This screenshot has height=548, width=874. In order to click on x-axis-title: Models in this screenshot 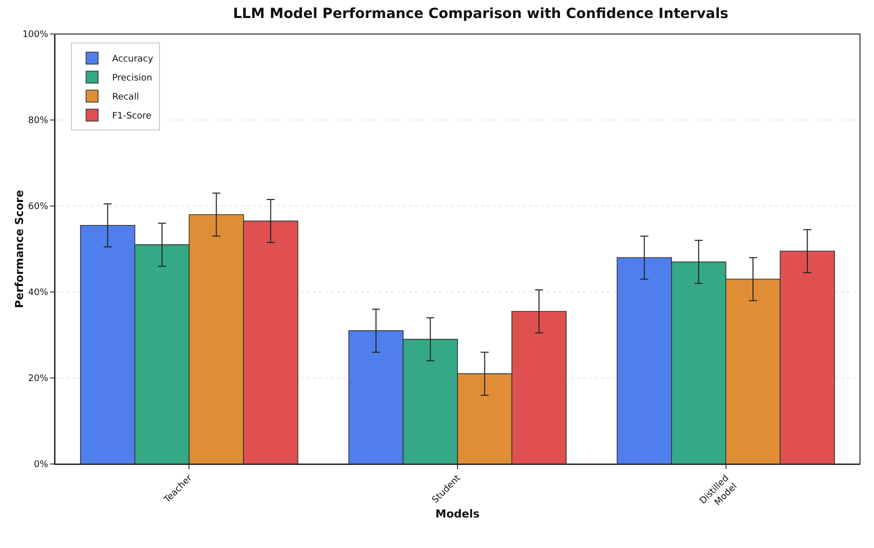, I will do `click(457, 514)`.